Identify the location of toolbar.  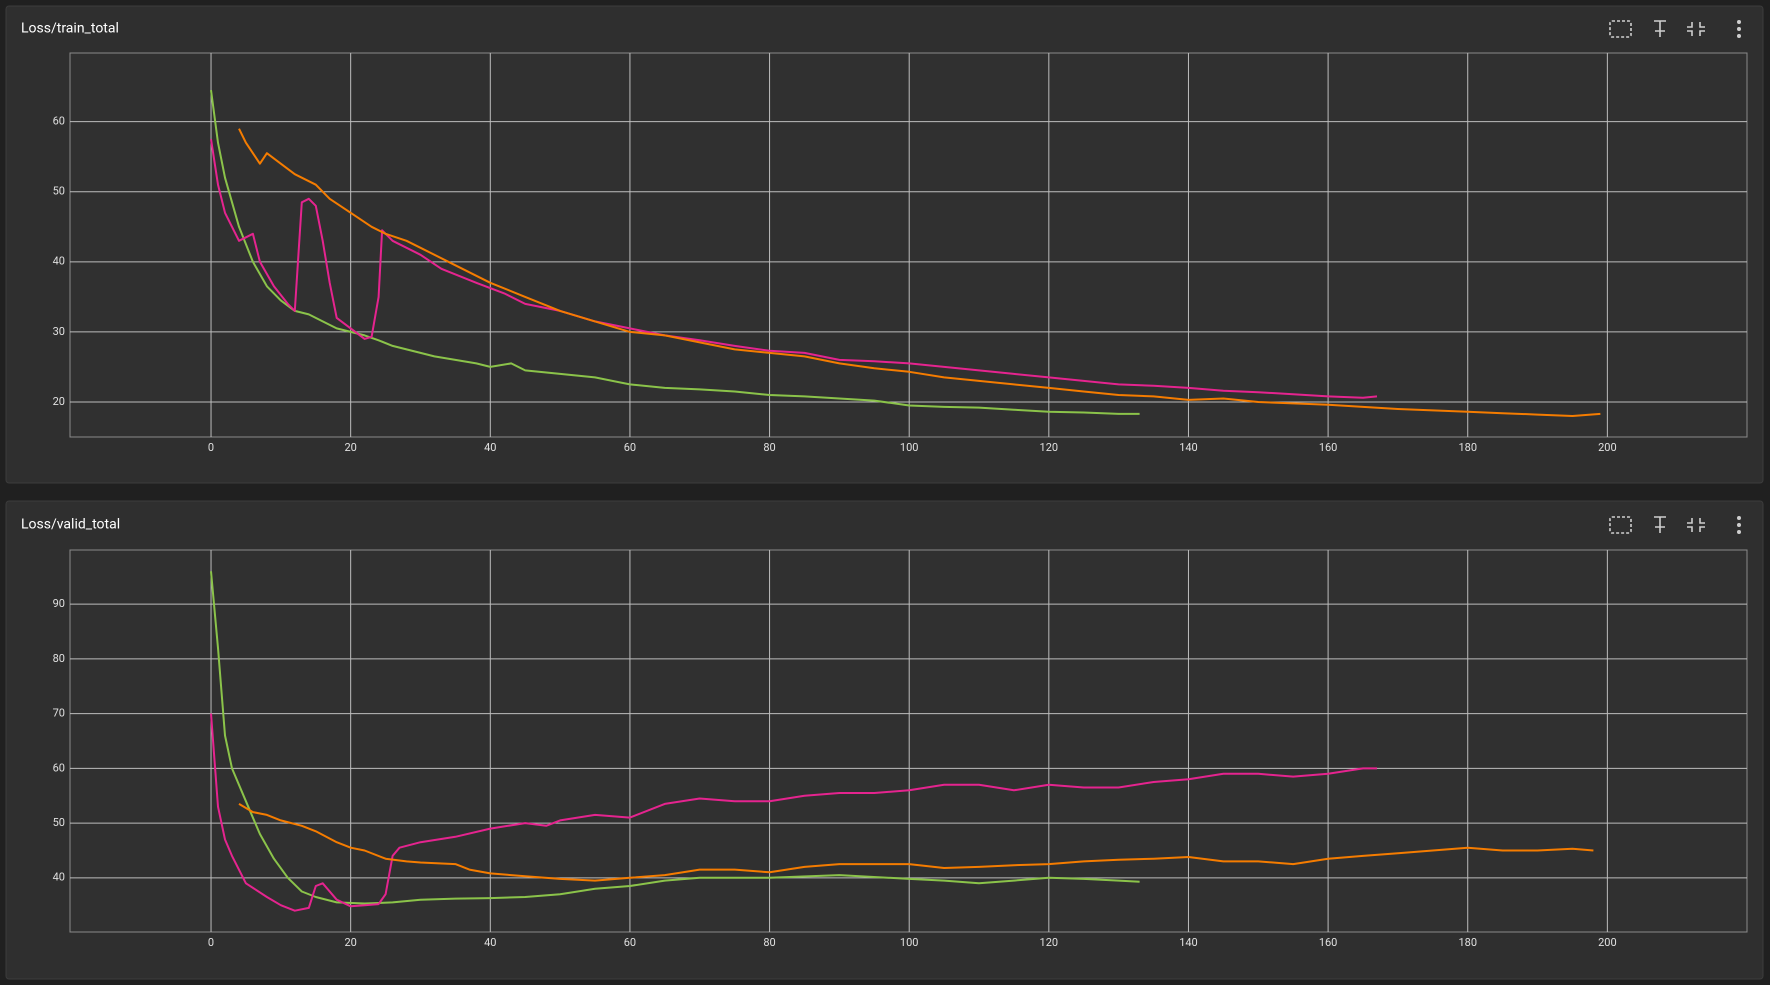
(1675, 277).